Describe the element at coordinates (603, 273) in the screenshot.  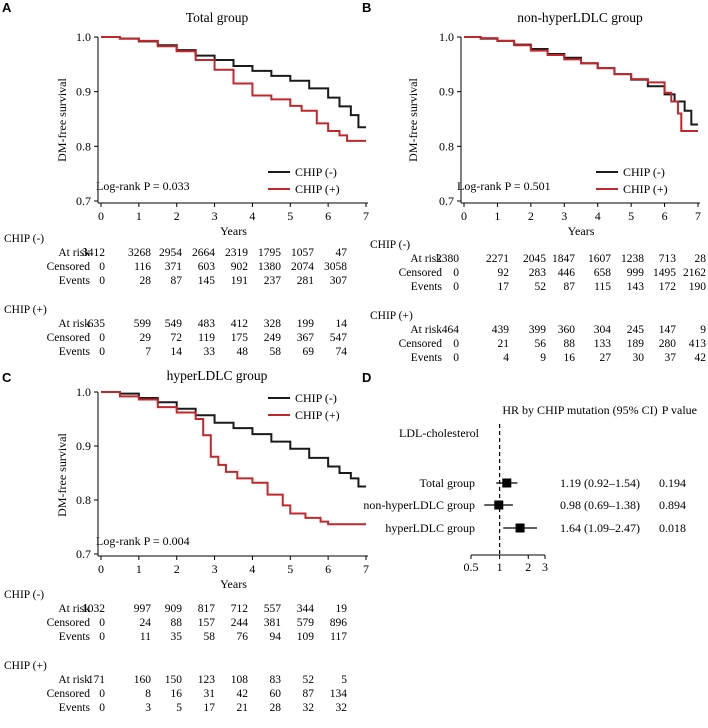
I see `risk-table-cell: 658` at that location.